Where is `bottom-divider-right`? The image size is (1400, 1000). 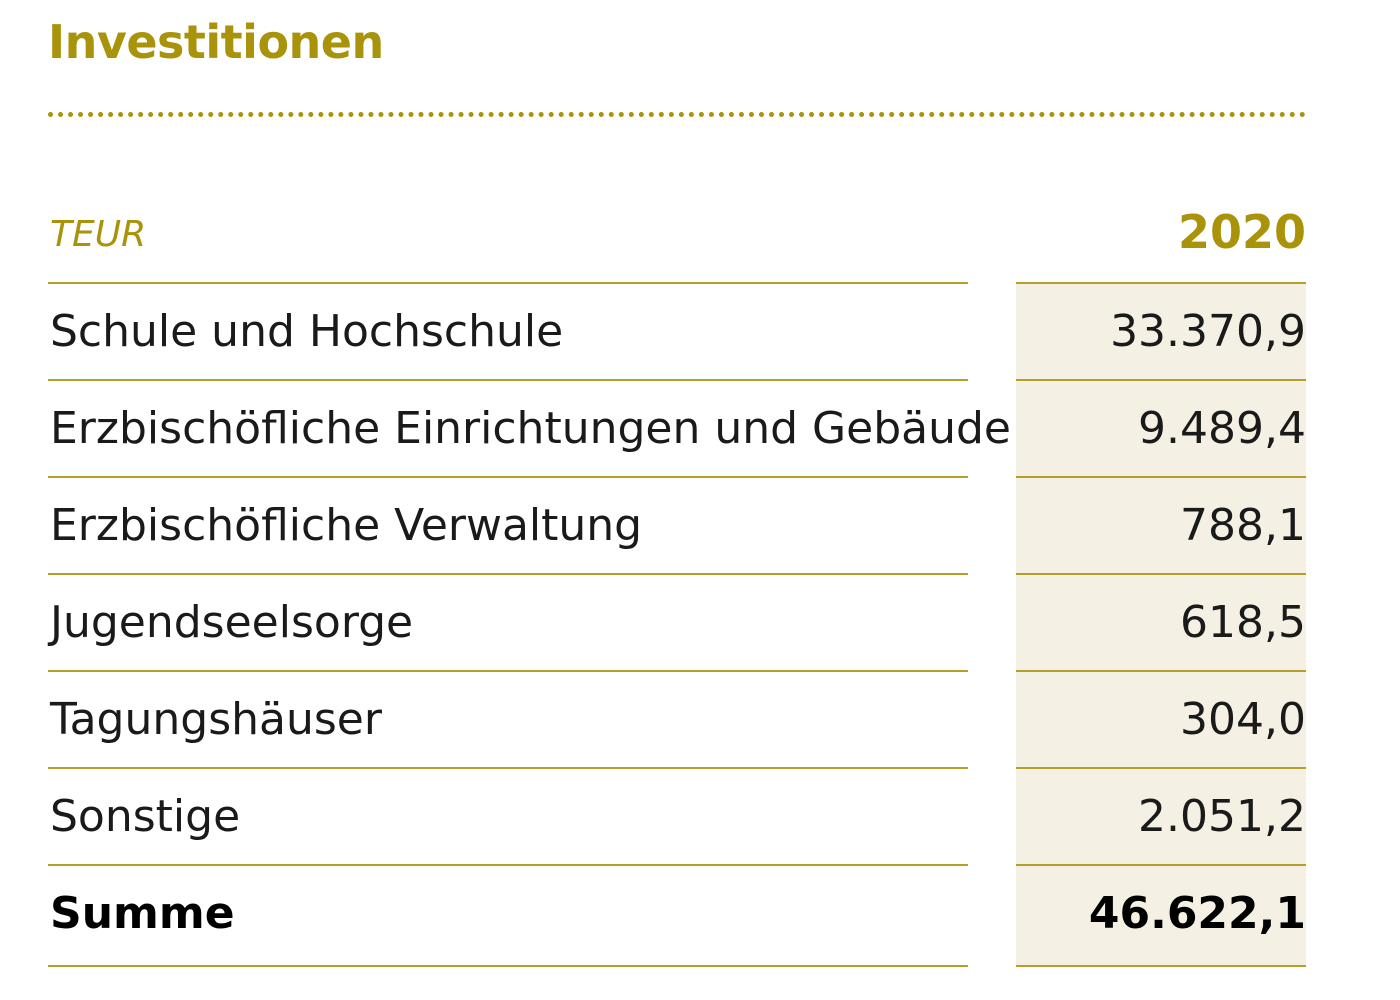 bottom-divider-right is located at coordinates (1161, 966).